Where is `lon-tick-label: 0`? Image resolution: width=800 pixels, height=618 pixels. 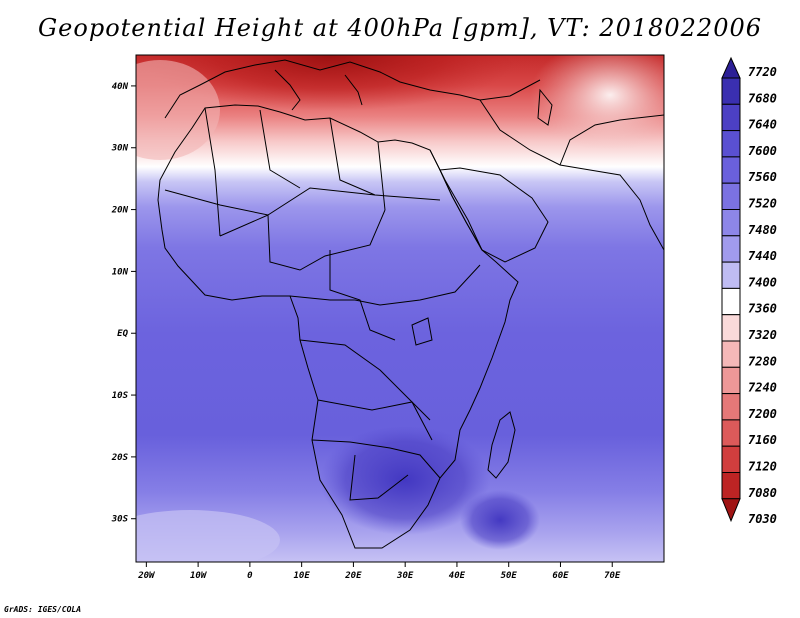
lon-tick-label: 0 is located at coordinates (250, 576).